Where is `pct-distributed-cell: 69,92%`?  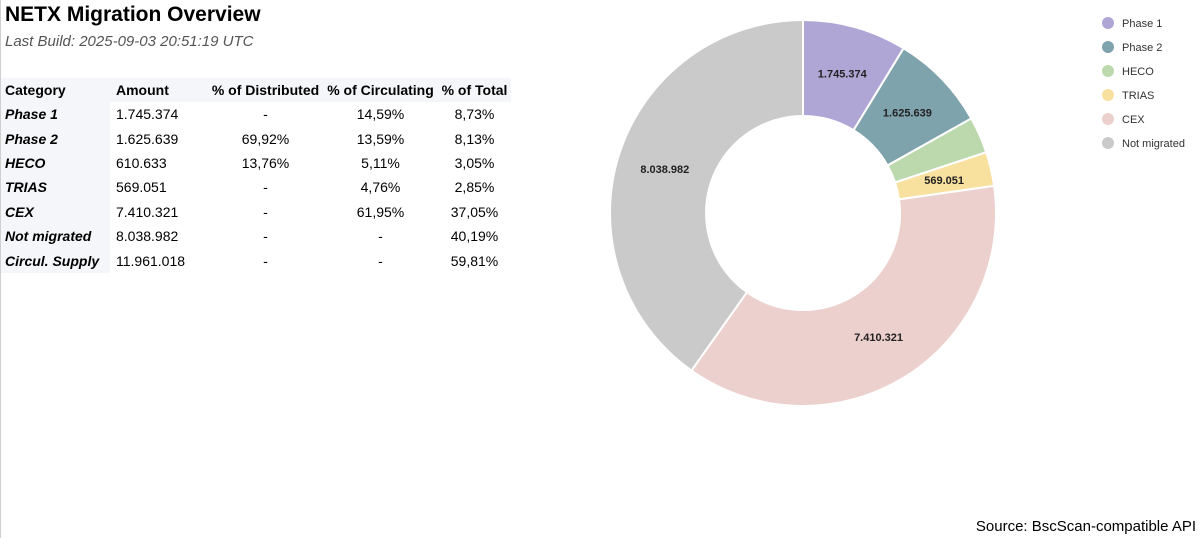 pct-distributed-cell: 69,92% is located at coordinates (265, 138).